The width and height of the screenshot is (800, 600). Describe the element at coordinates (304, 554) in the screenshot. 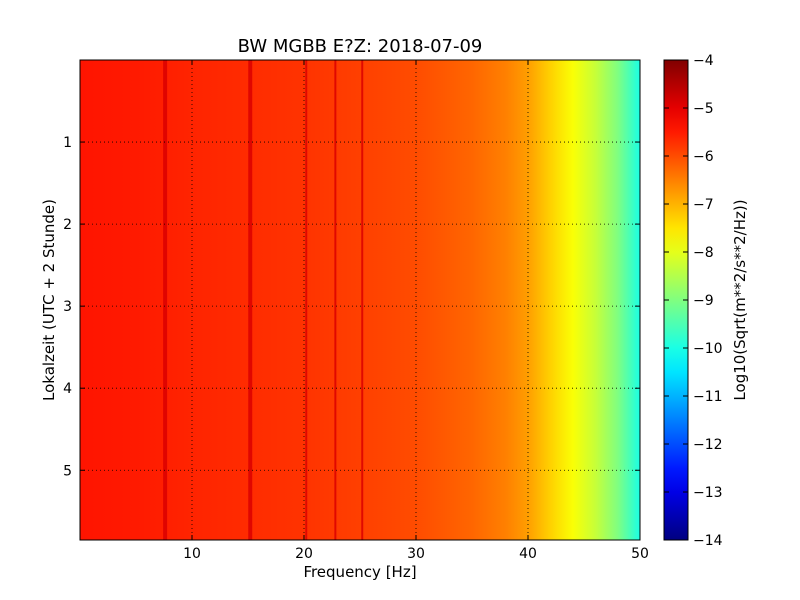

I see `x-tick-label: 20` at that location.